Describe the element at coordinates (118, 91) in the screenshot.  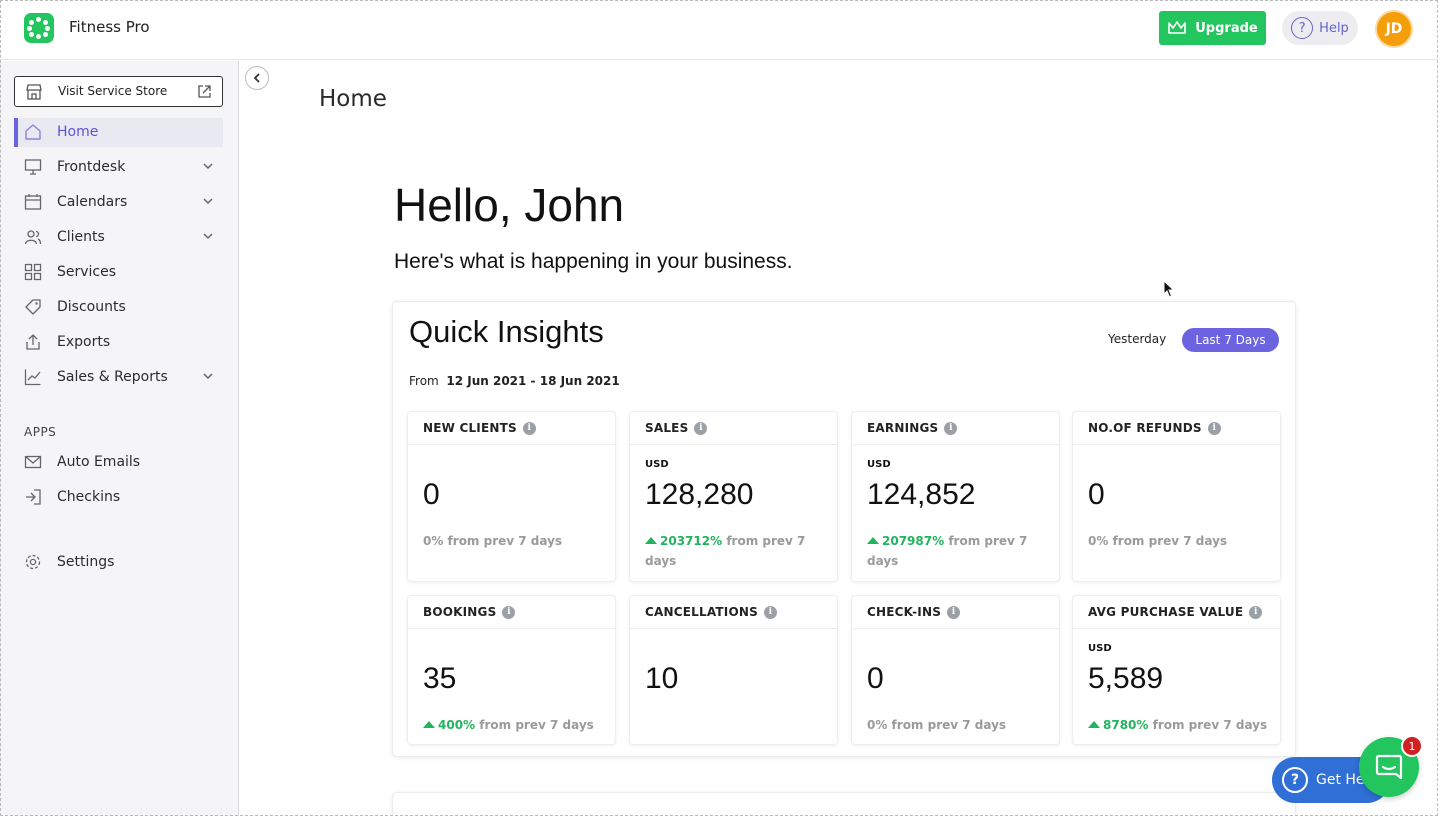
I see `visit-service-store-button: Visit Service Store` at that location.